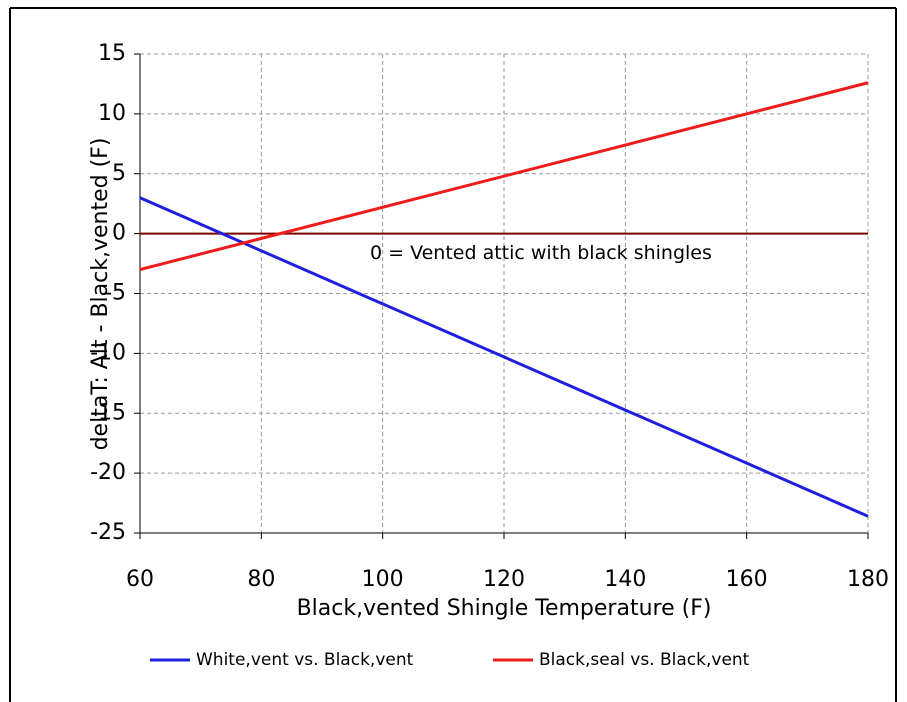  I want to click on y-tick-label: 10, so click(112, 113).